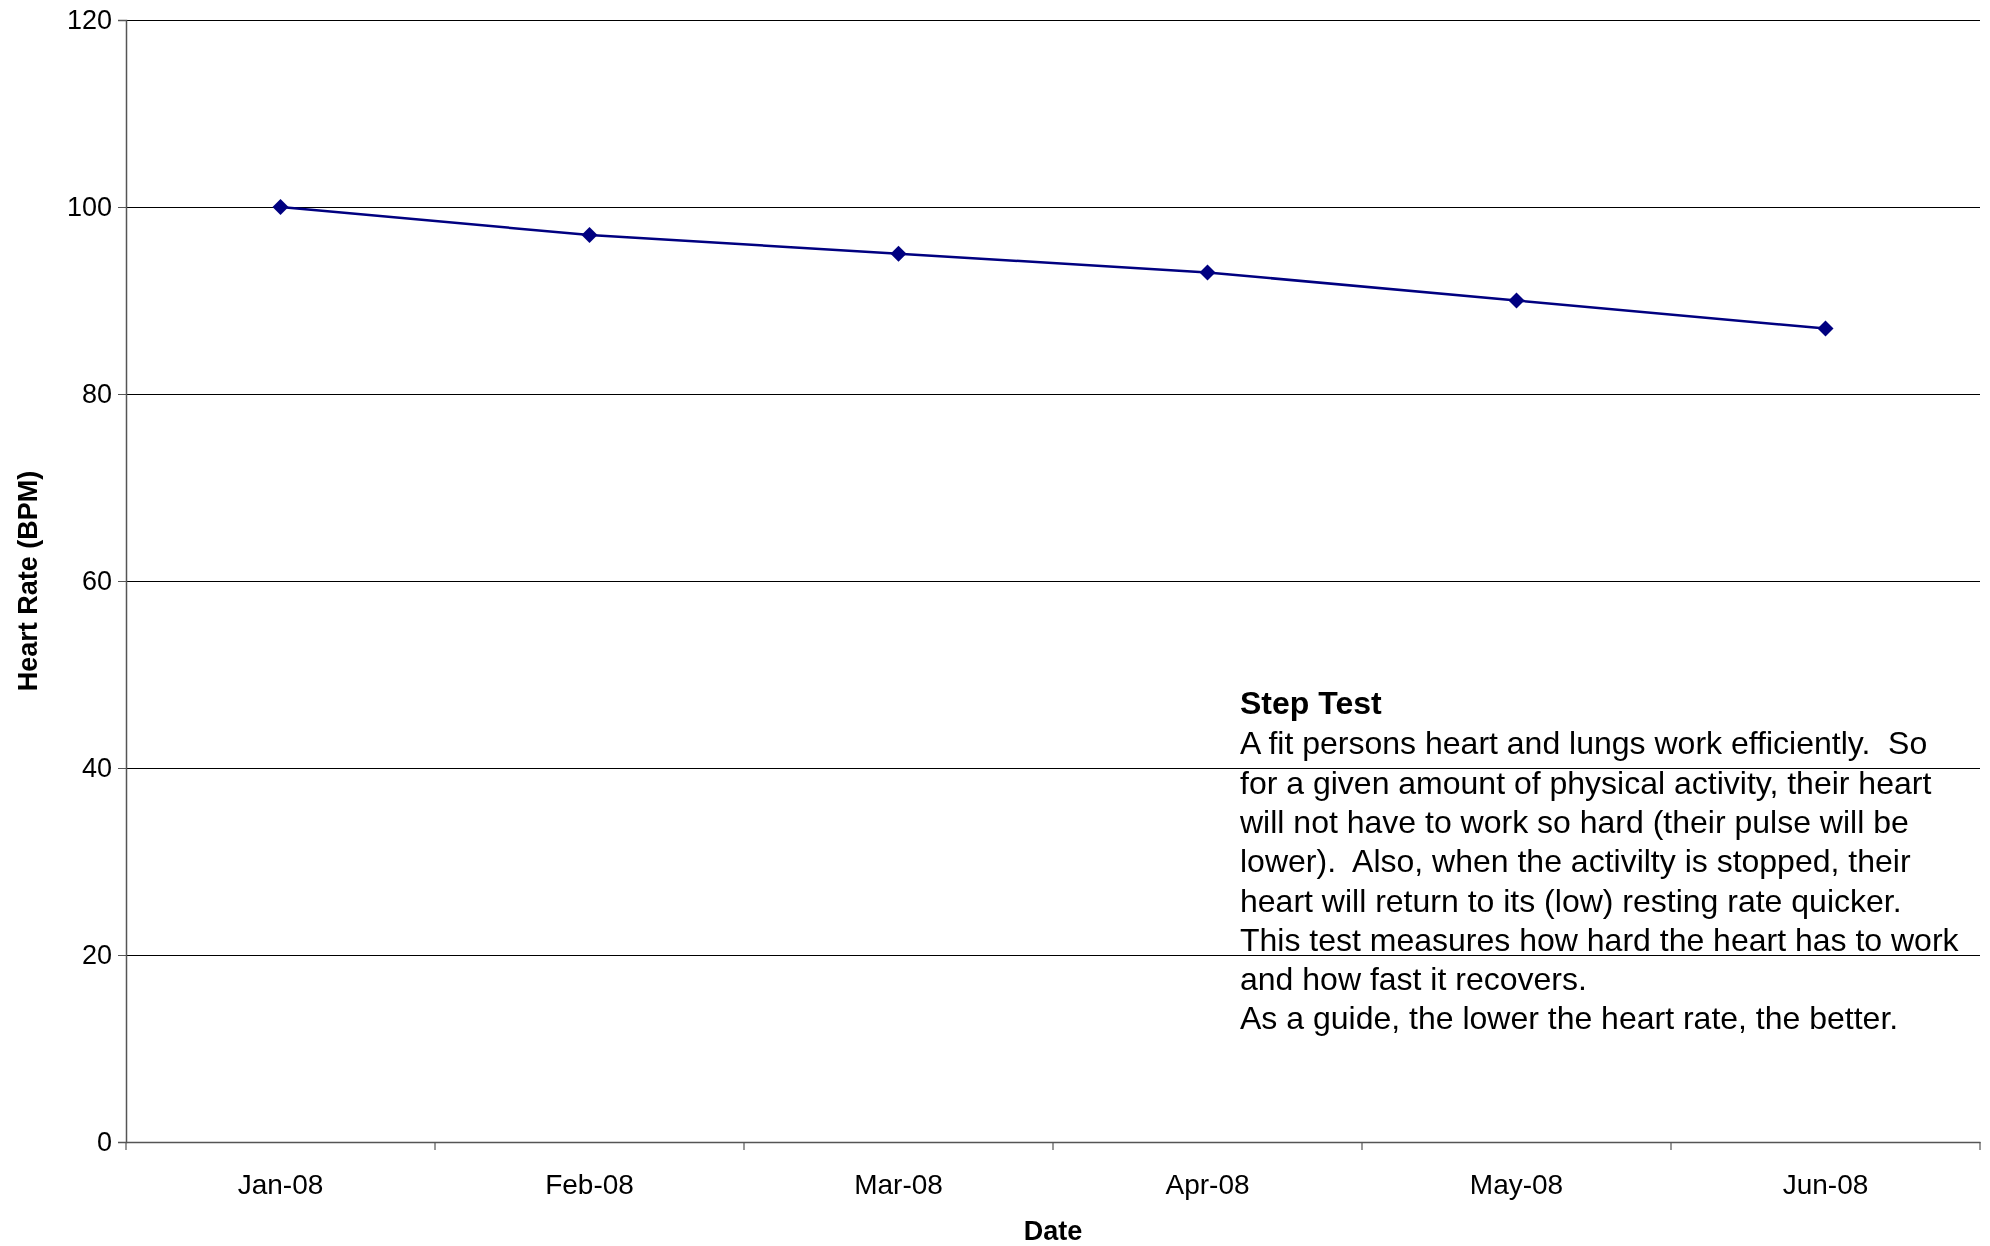 The image size is (1990, 1246). I want to click on annotation: As a guide, the lower the heart rate, the better., so click(1569, 1018).